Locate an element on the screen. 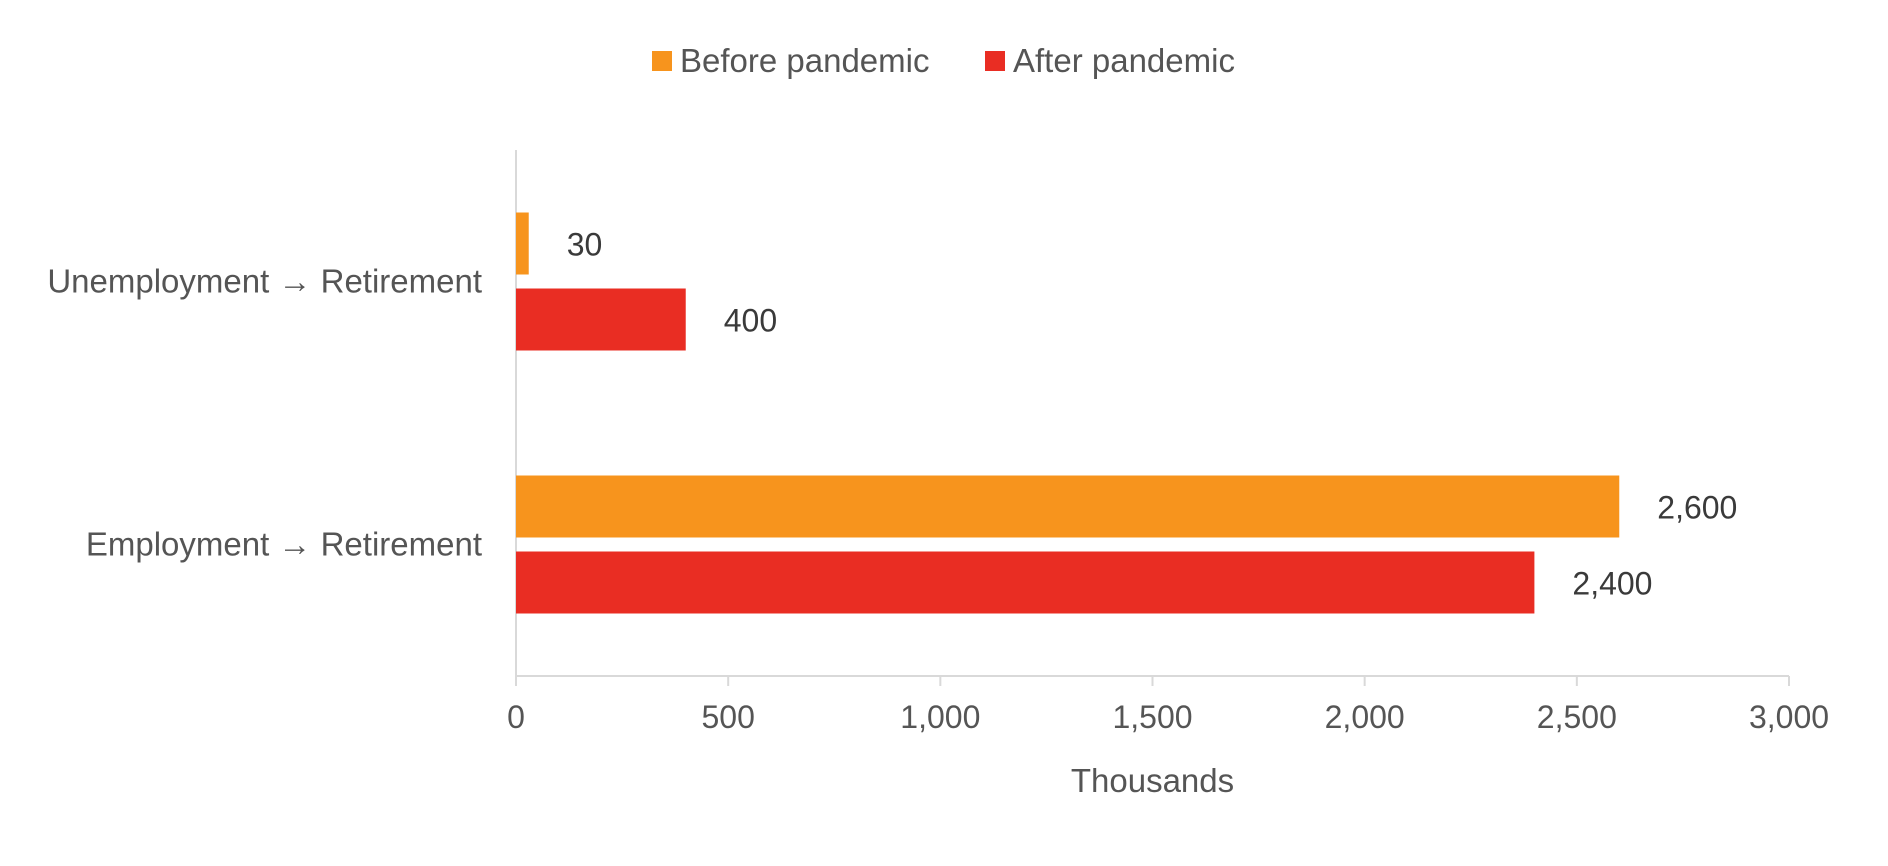 The width and height of the screenshot is (1888, 866). legend-label-2: After pandemic is located at coordinates (1124, 60).